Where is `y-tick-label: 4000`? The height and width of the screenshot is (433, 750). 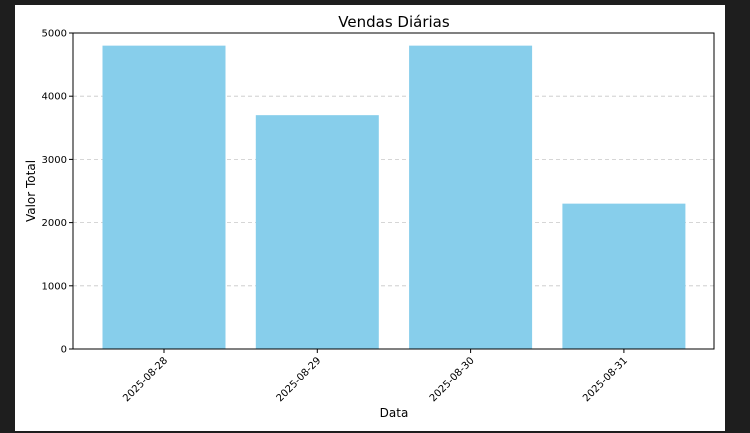 y-tick-label: 4000 is located at coordinates (54, 97).